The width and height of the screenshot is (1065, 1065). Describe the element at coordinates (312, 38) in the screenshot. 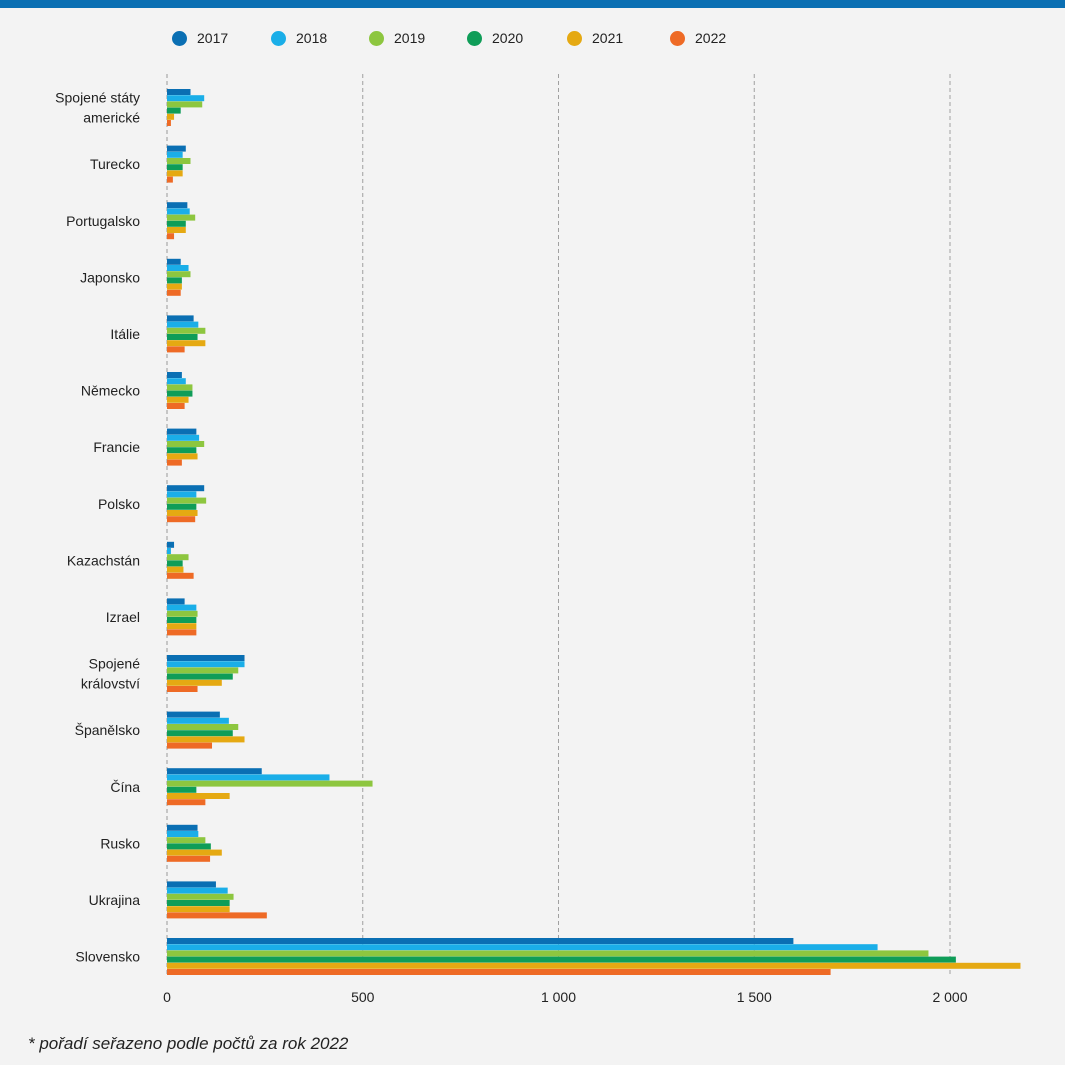

I see `legend-label-2018: 2018` at that location.